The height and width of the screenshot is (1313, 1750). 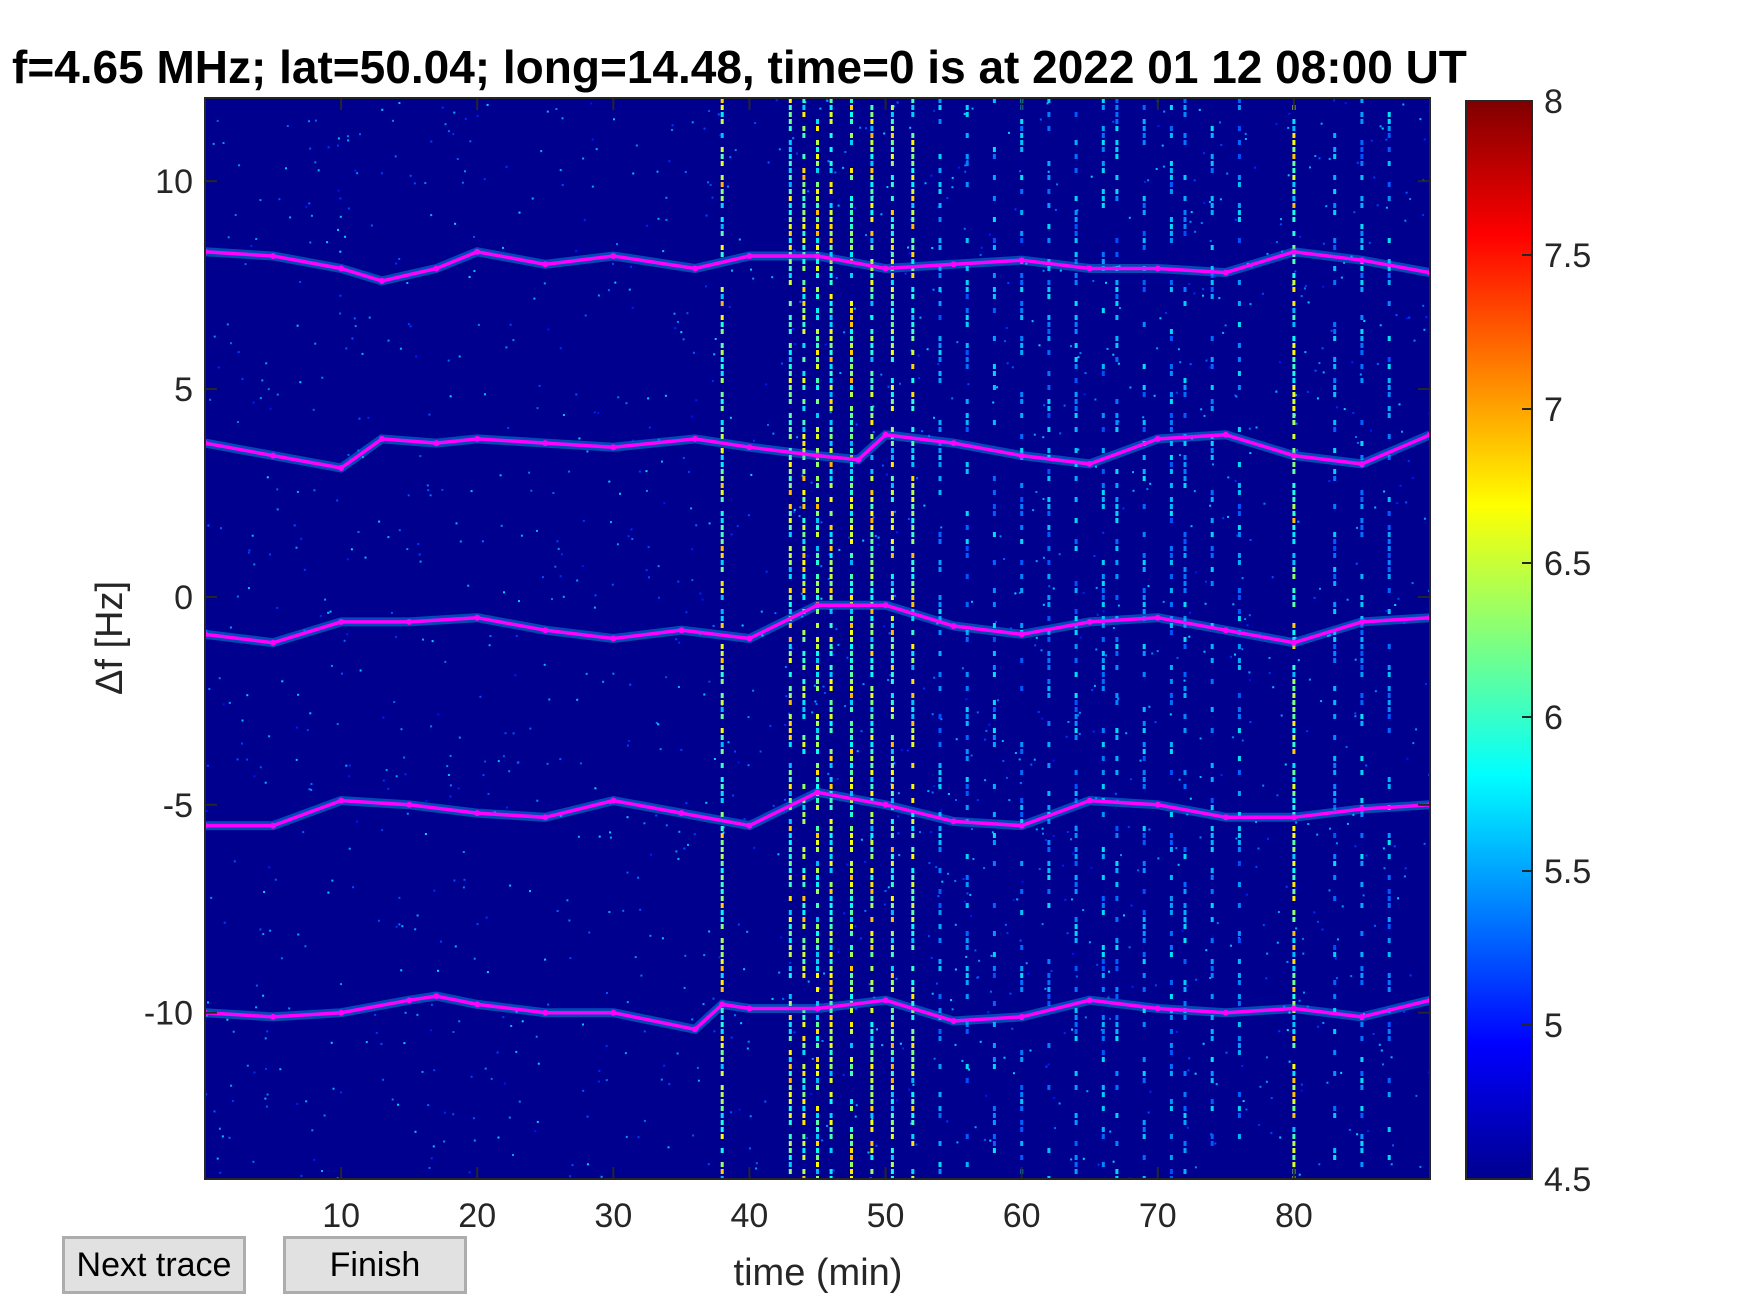 I want to click on next-trace-button: Next trace, so click(x=154, y=1265).